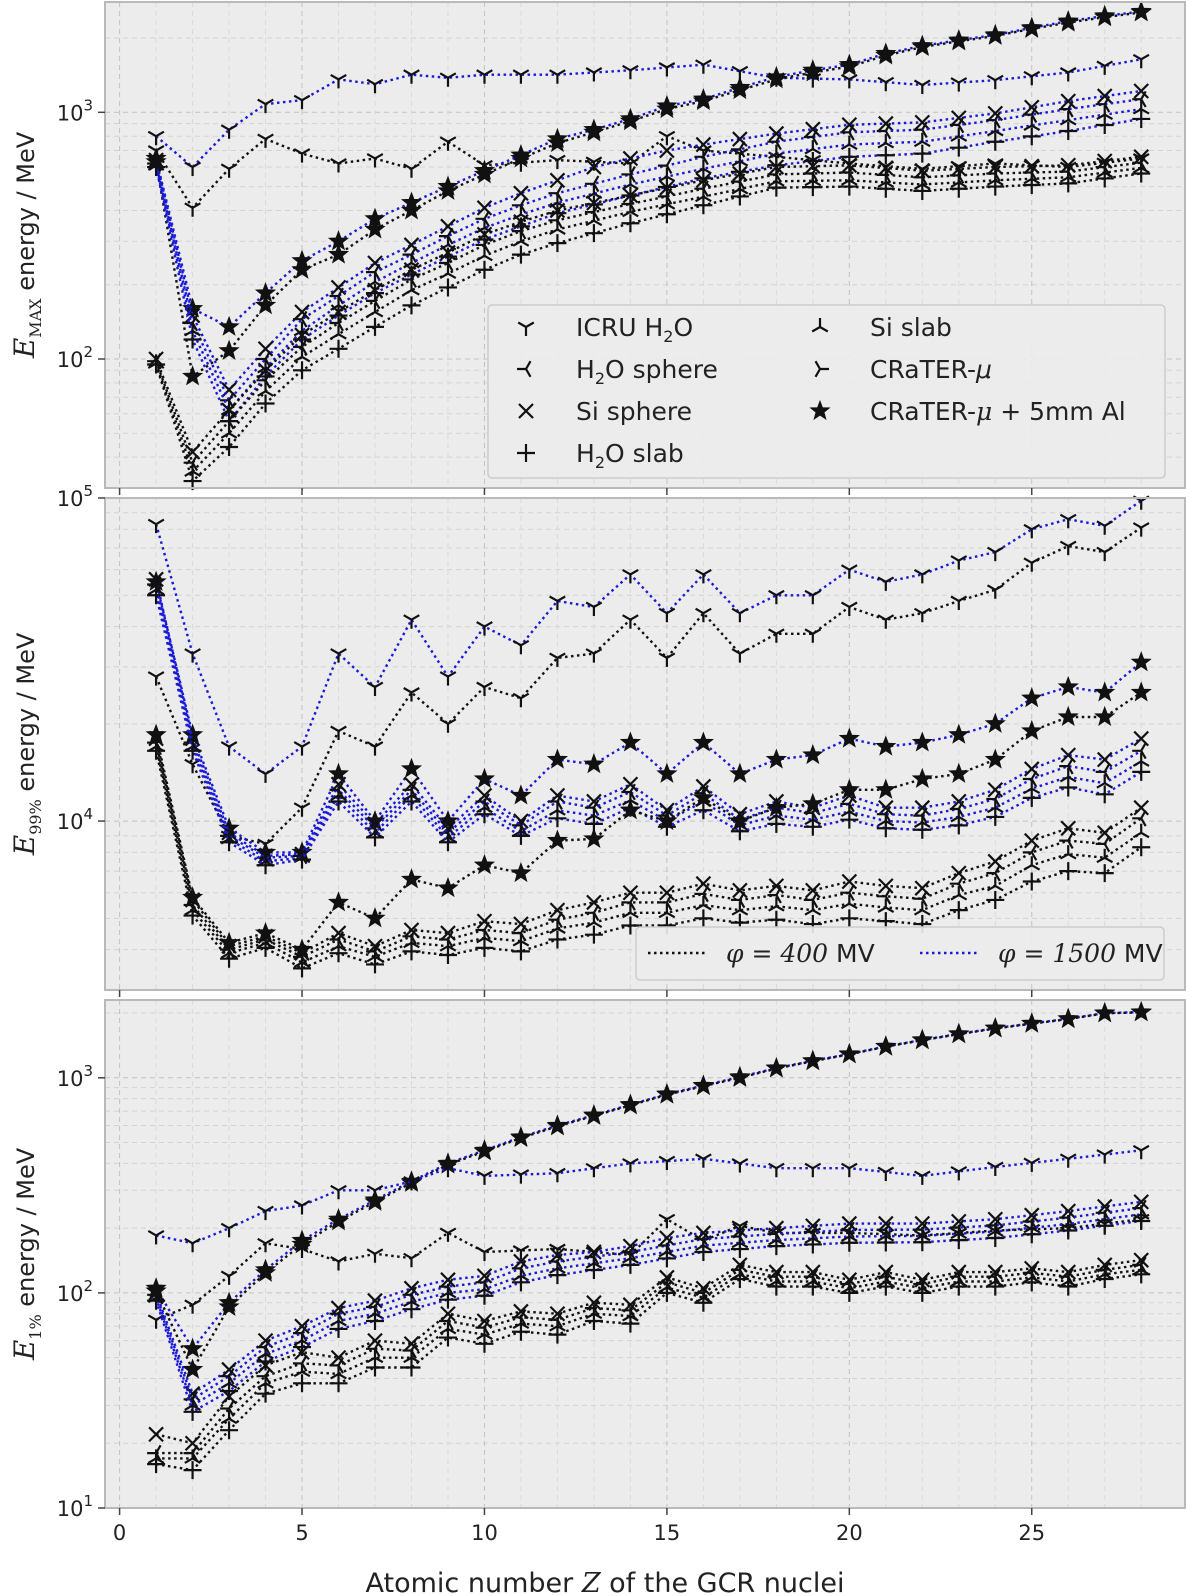 This screenshot has height=1596, width=1200. What do you see at coordinates (605, 411) in the screenshot?
I see `legend-entry: Si sphere` at bounding box center [605, 411].